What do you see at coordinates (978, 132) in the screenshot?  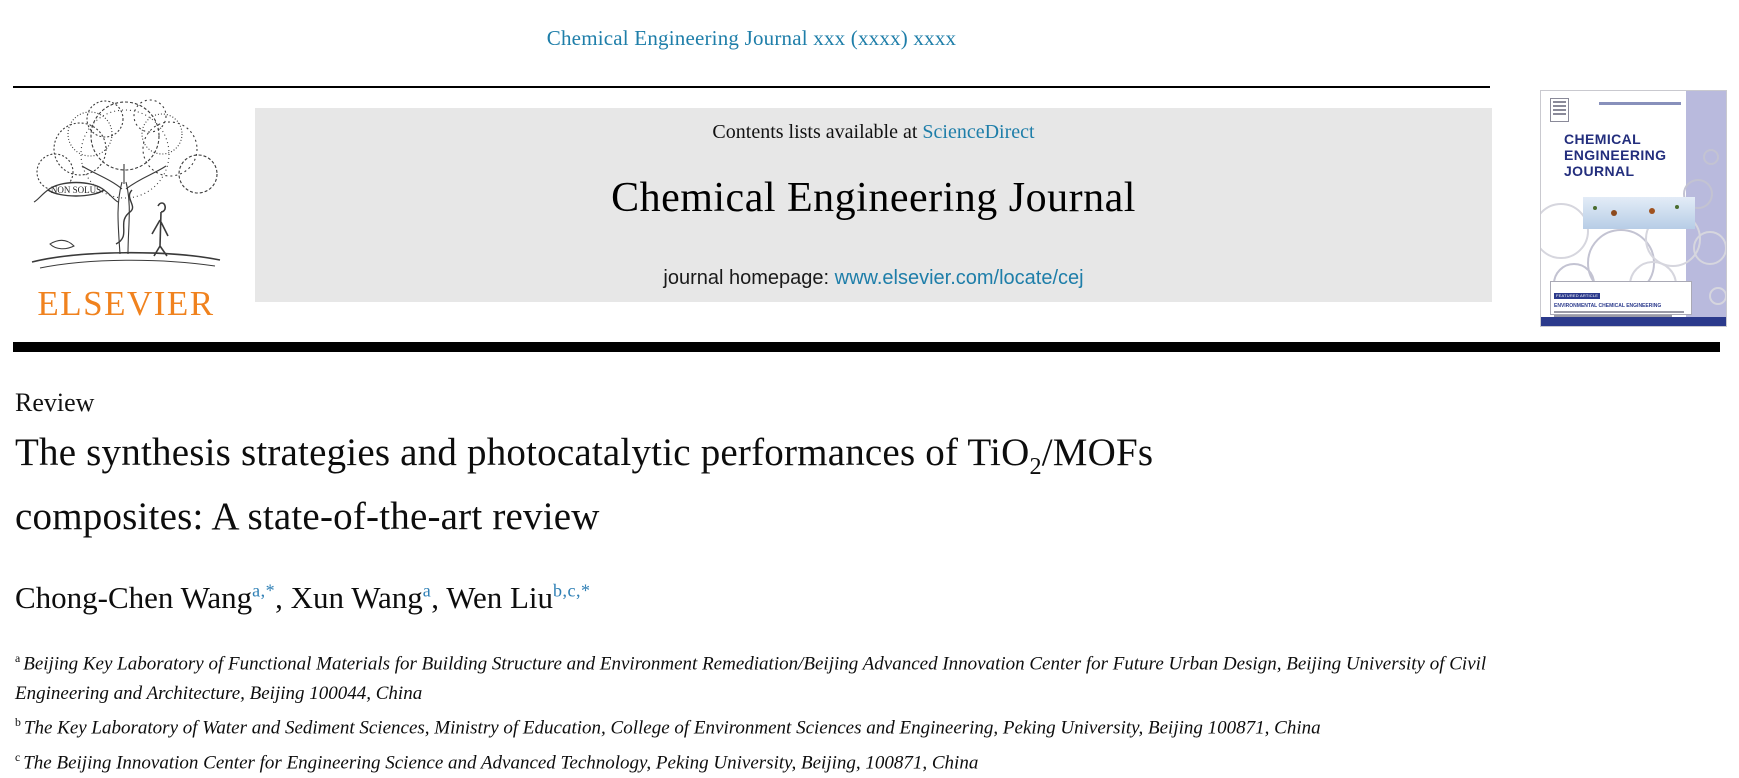 I see `sciencedirect-link: ScienceDirect` at bounding box center [978, 132].